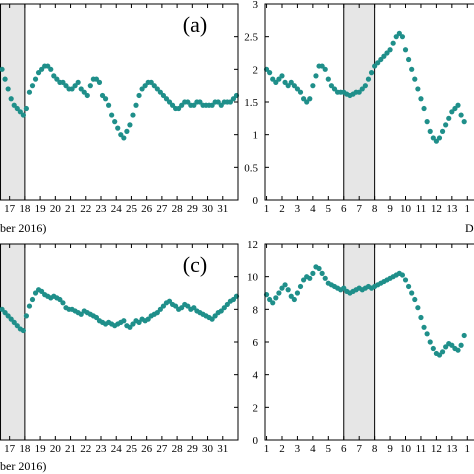 This screenshot has height=474, width=474. What do you see at coordinates (329, 209) in the screenshot?
I see `x-tick-label: 5` at bounding box center [329, 209].